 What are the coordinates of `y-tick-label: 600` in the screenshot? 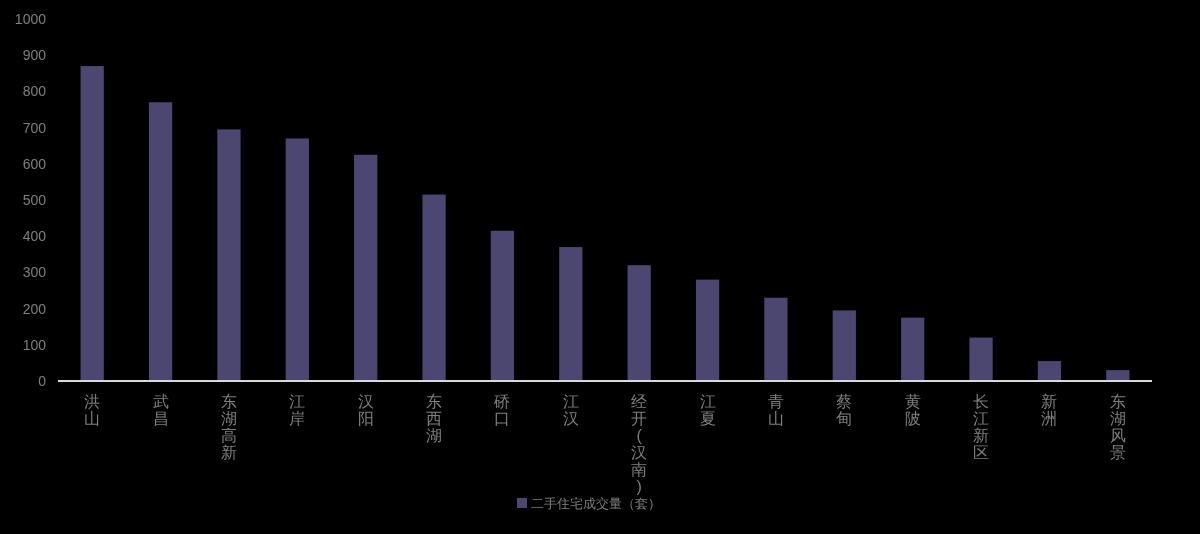 It's located at (34, 163).